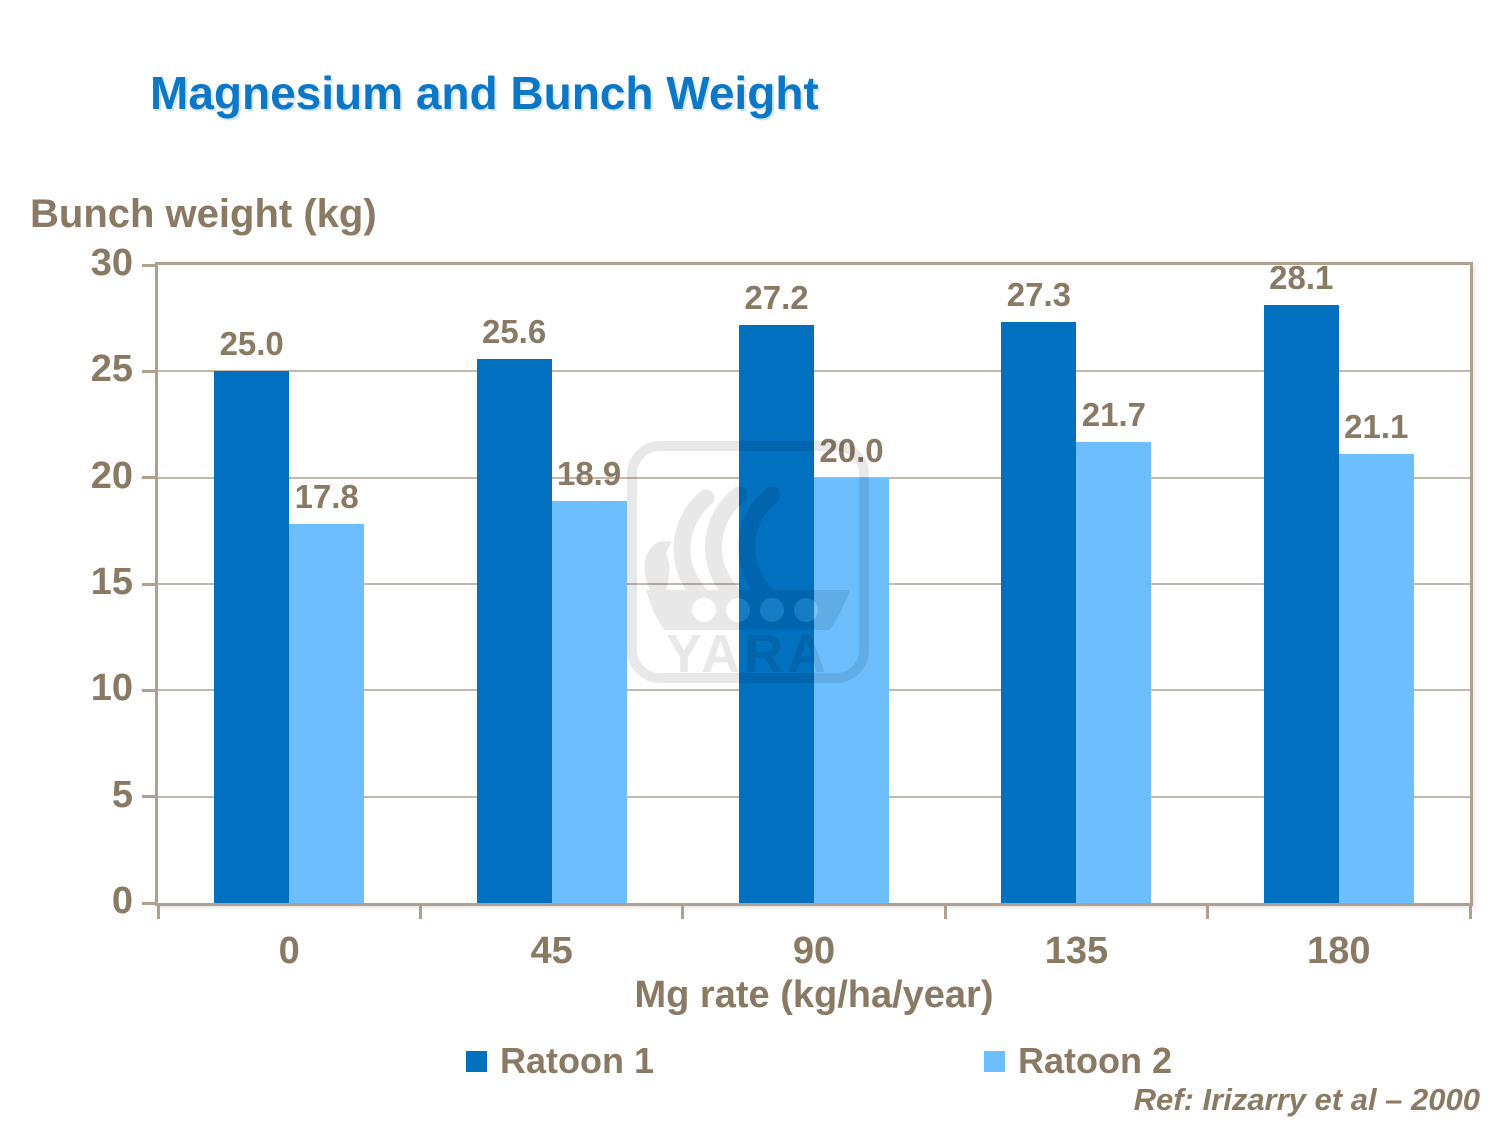 Image resolution: width=1501 pixels, height=1126 pixels. What do you see at coordinates (1306, 1099) in the screenshot?
I see `reference-text: Ref: Irizarry et al – 2000` at bounding box center [1306, 1099].